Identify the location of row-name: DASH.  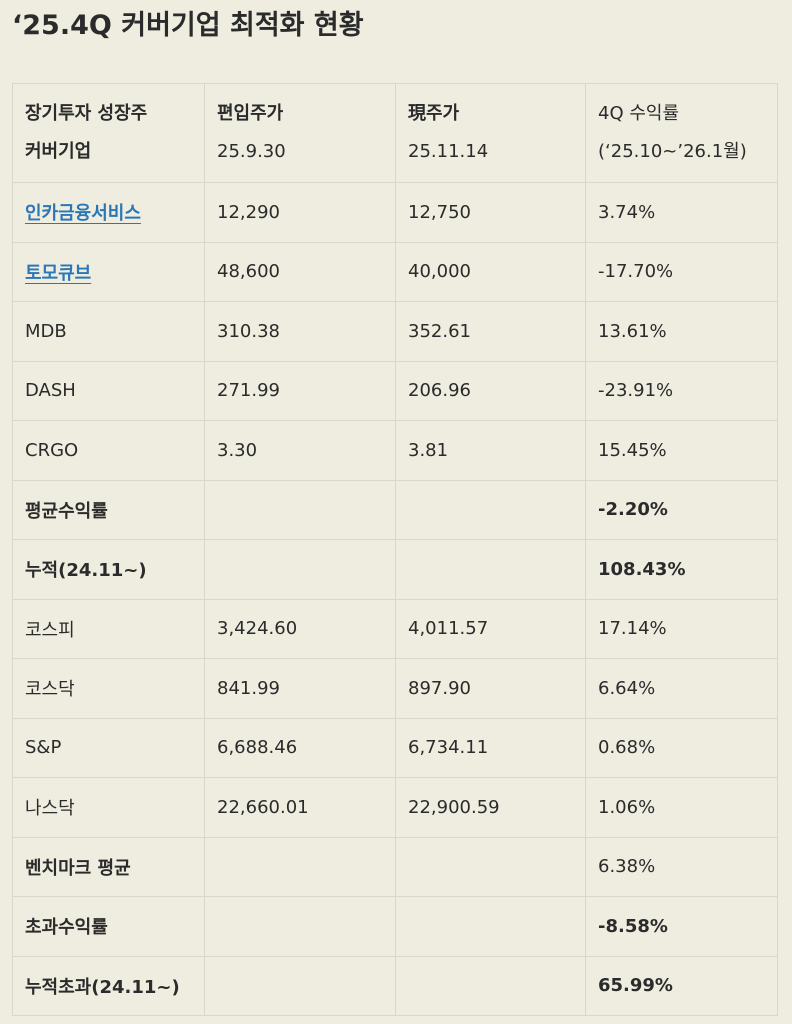
(108, 390).